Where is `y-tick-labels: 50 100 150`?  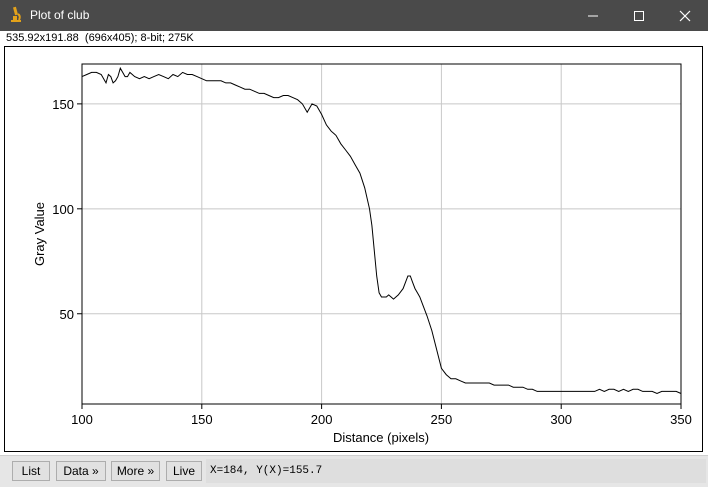
y-tick-labels: 50 100 150 is located at coordinates (63, 209).